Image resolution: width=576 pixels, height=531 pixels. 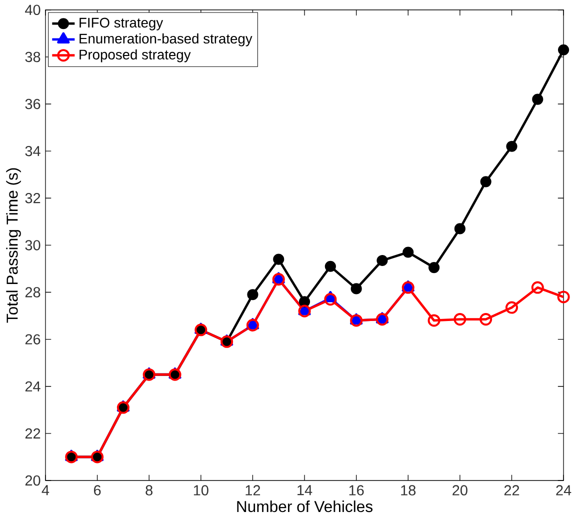 I want to click on y-tick-label: 24, so click(x=32, y=386).